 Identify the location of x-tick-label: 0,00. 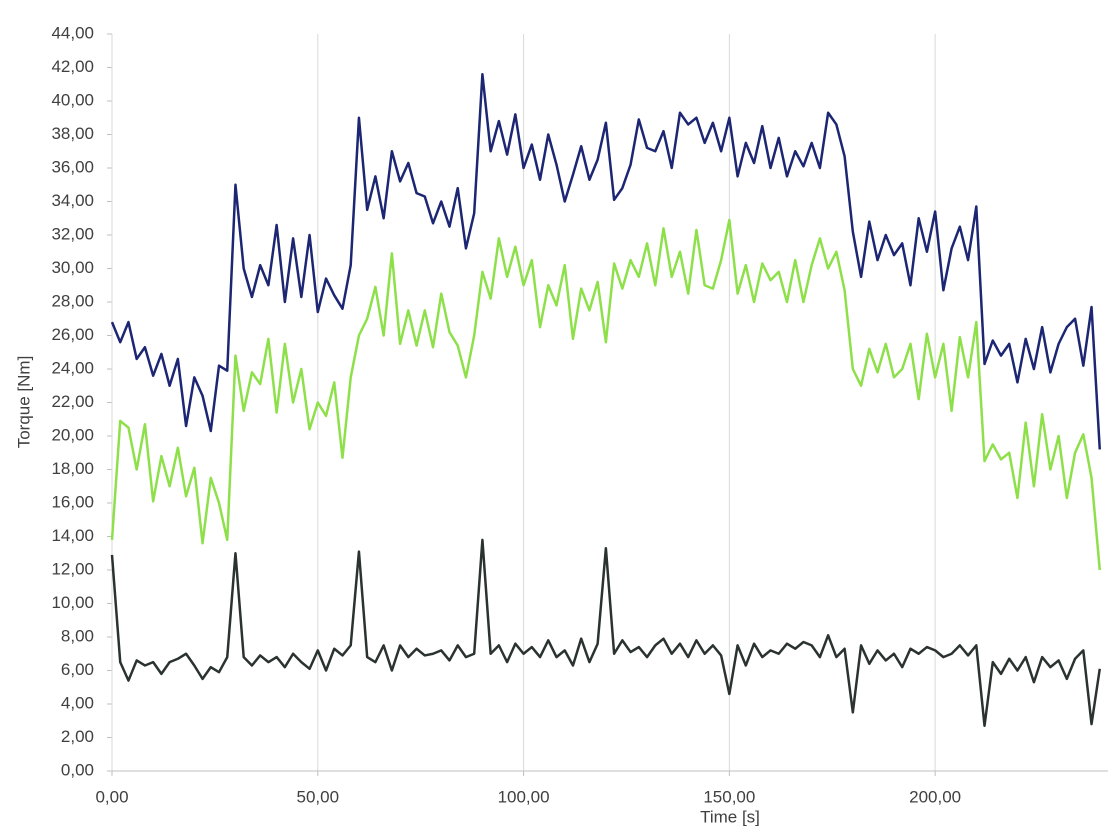
(111, 796).